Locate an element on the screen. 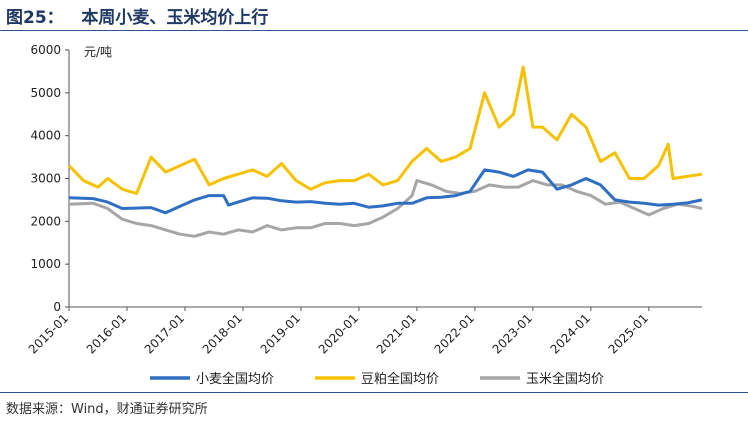 Image resolution: width=748 pixels, height=421 pixels. y-tick-label: 3000 is located at coordinates (45, 179).